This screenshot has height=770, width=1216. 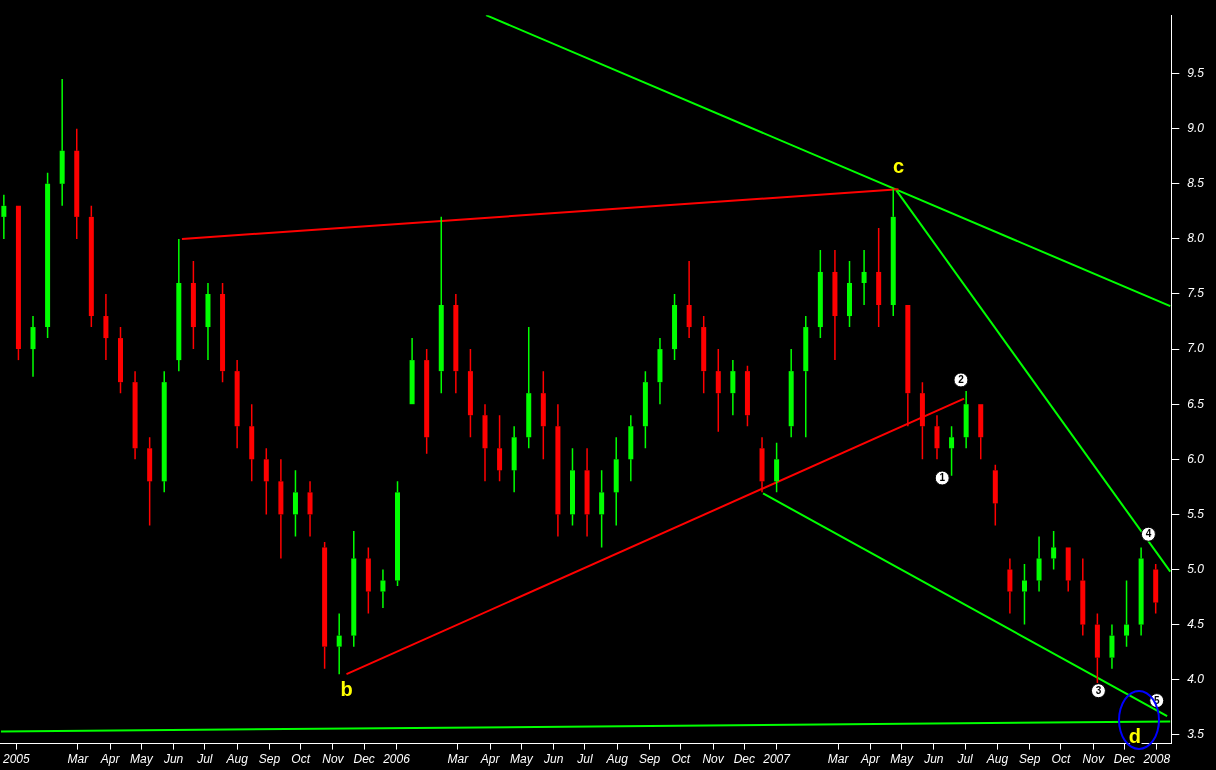 I want to click on annotation: 3, so click(x=1098, y=690).